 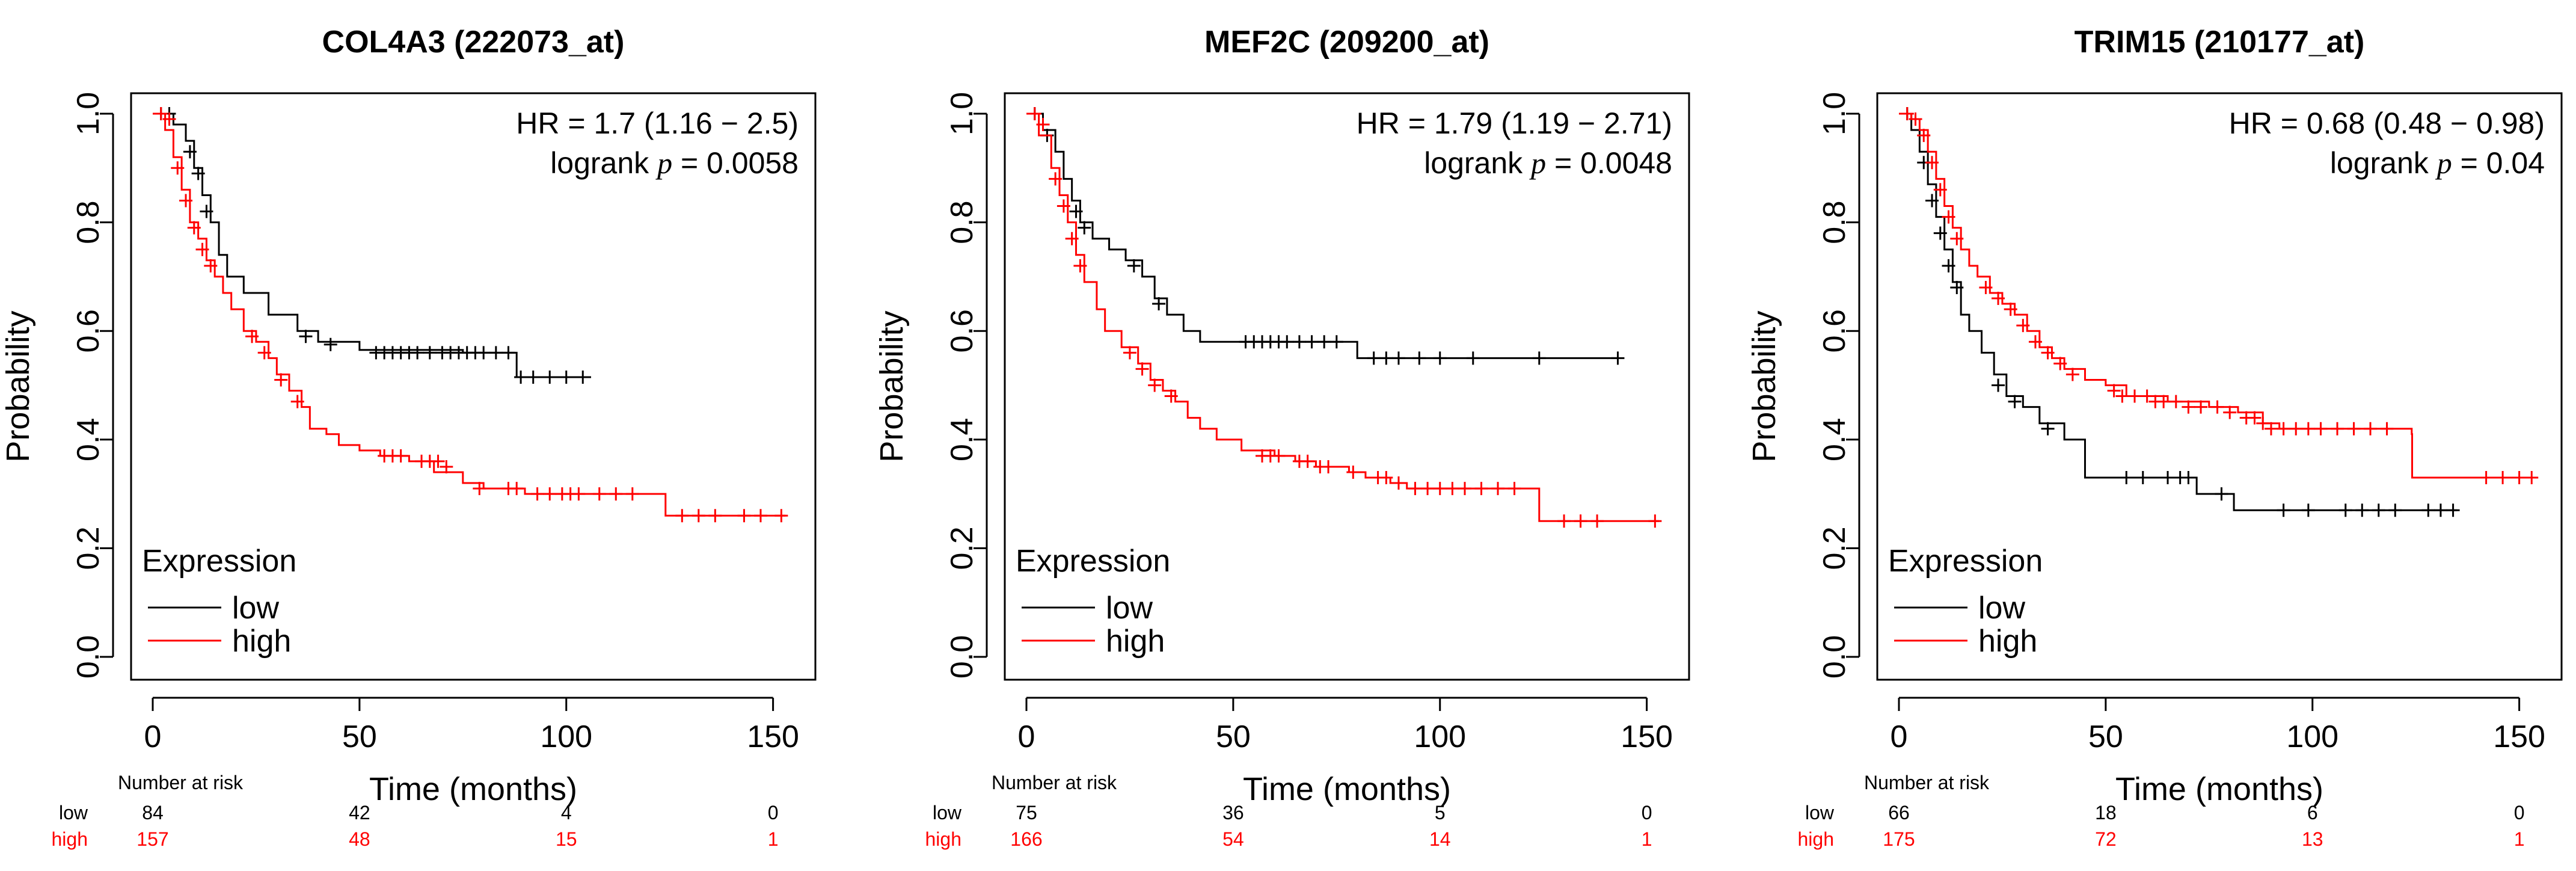 I want to click on risk-count-high: 175, so click(x=1899, y=839).